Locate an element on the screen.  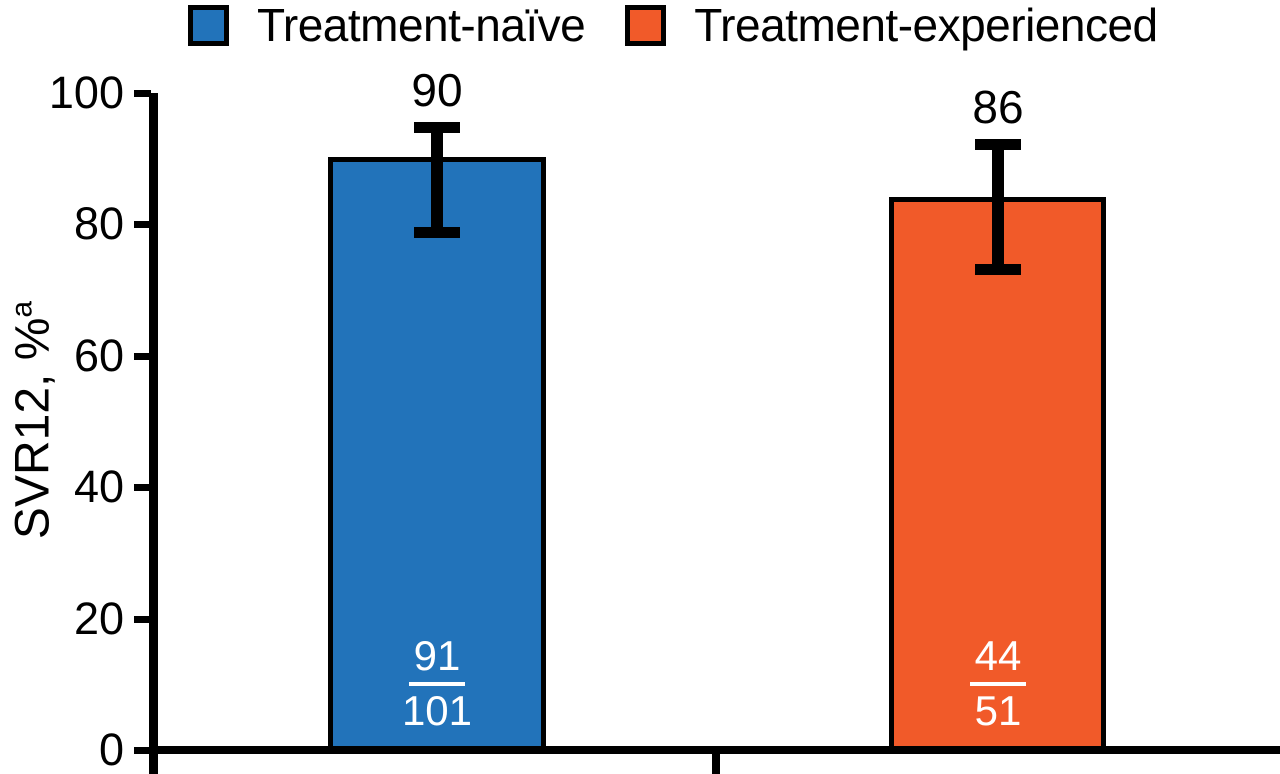
y-axis-tick-label-20: 20 is located at coordinates (98, 618).